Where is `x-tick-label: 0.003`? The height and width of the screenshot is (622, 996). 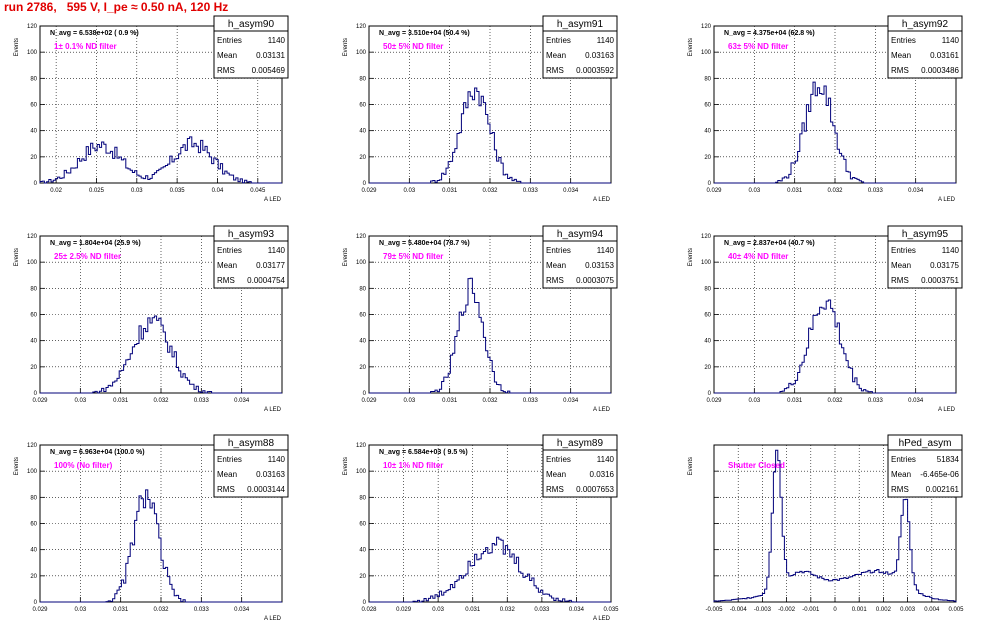
x-tick-label: 0.003 is located at coordinates (908, 610).